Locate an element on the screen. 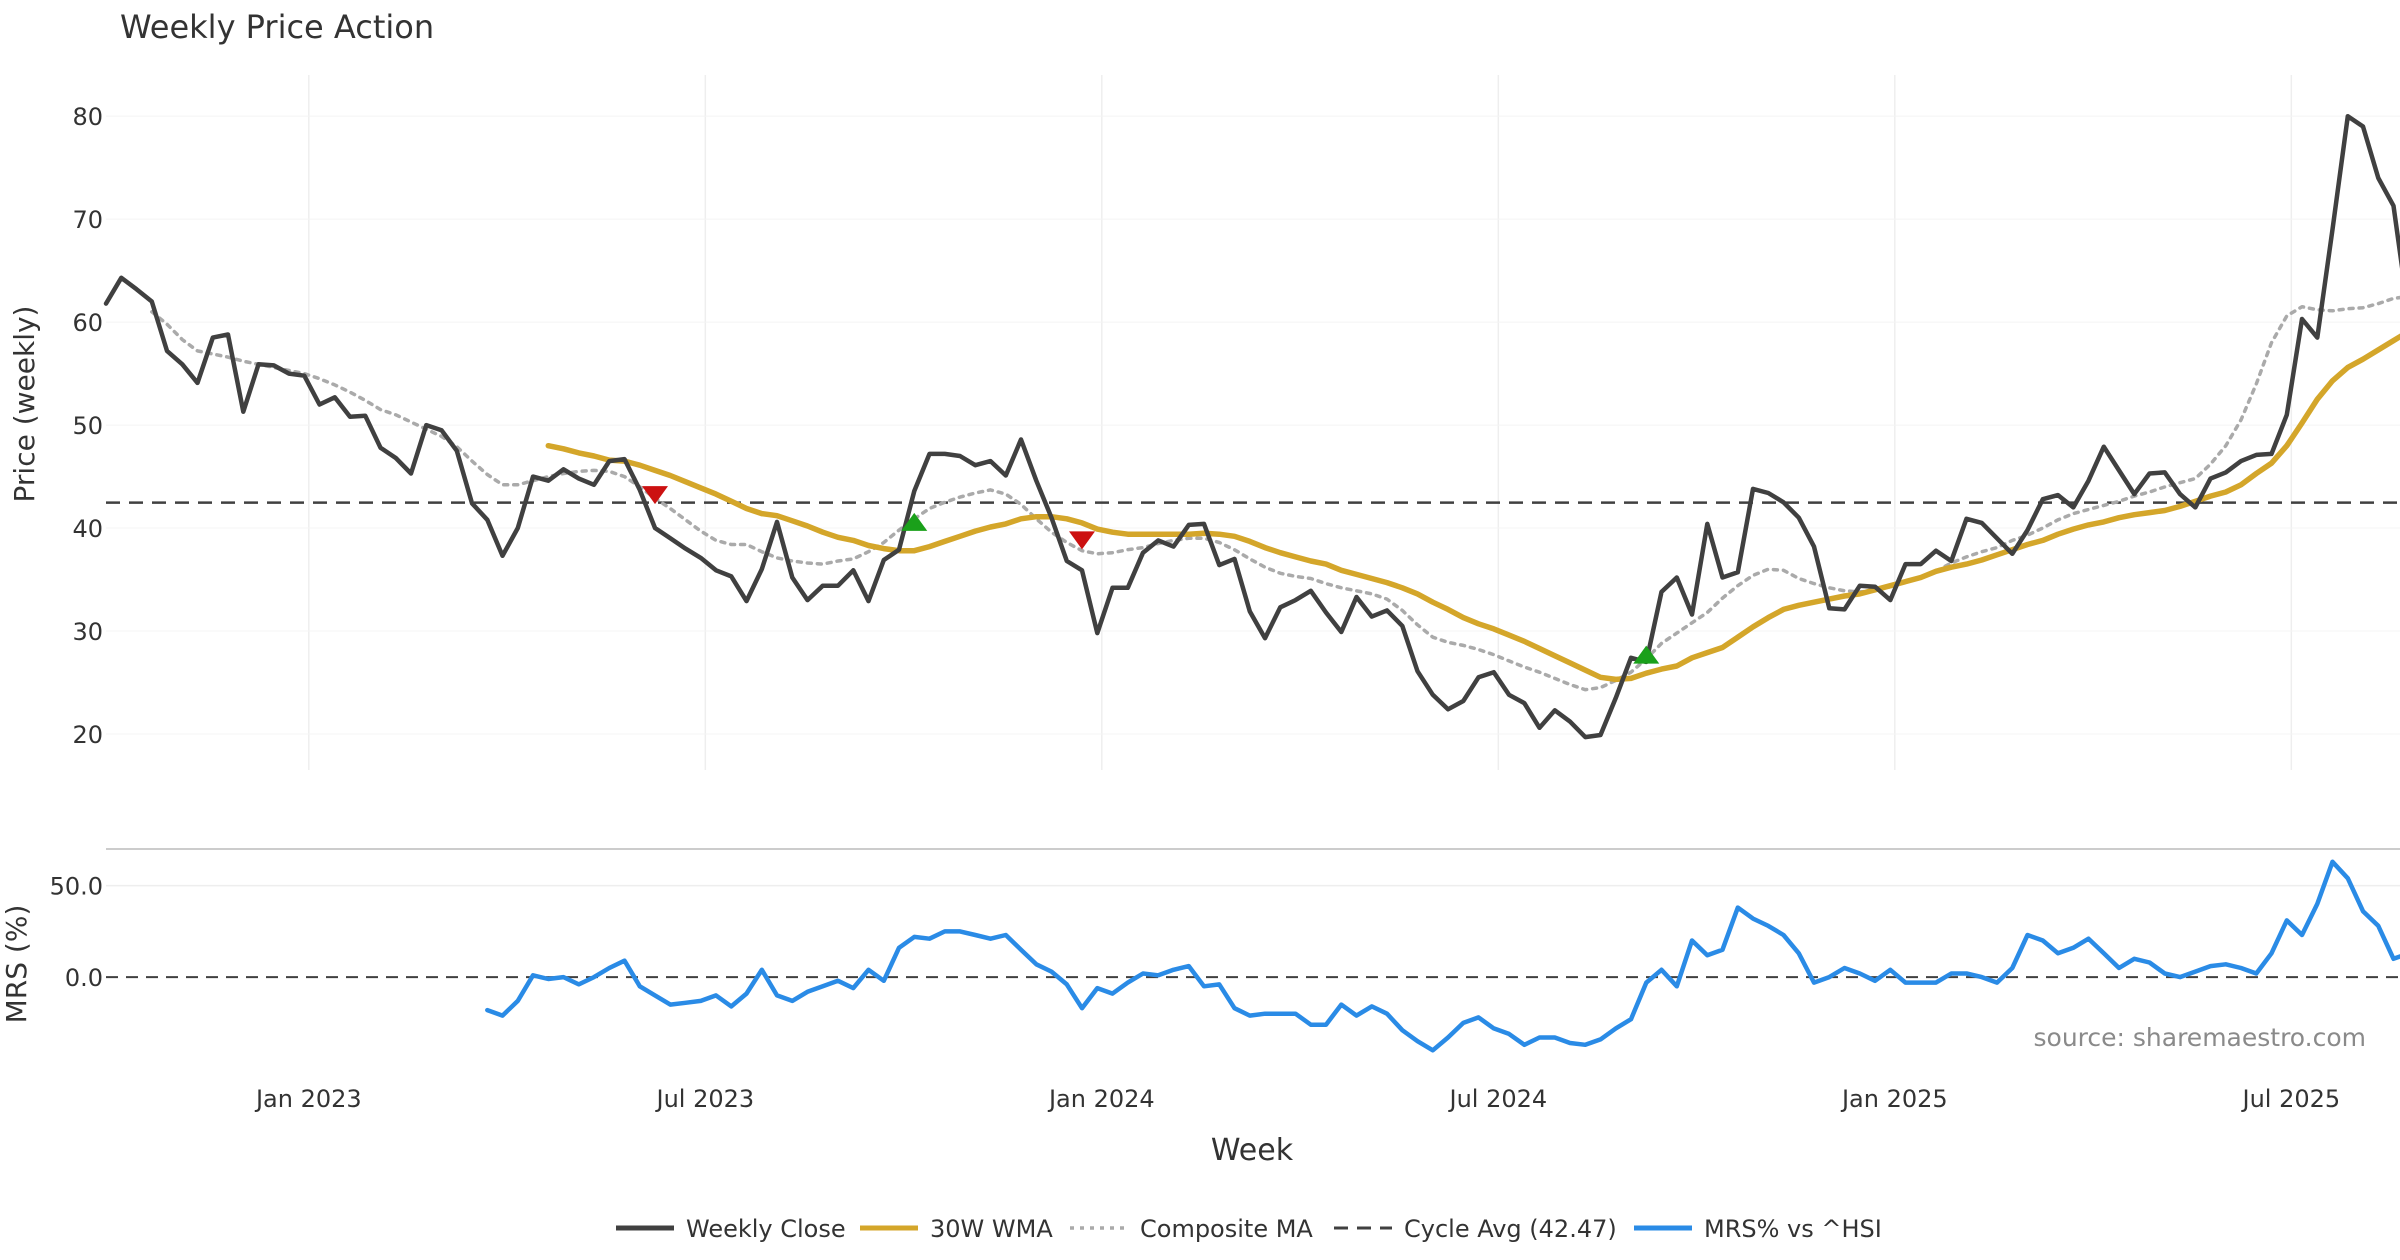 The image size is (2400, 1260). series-mrs is located at coordinates (1442, 956).